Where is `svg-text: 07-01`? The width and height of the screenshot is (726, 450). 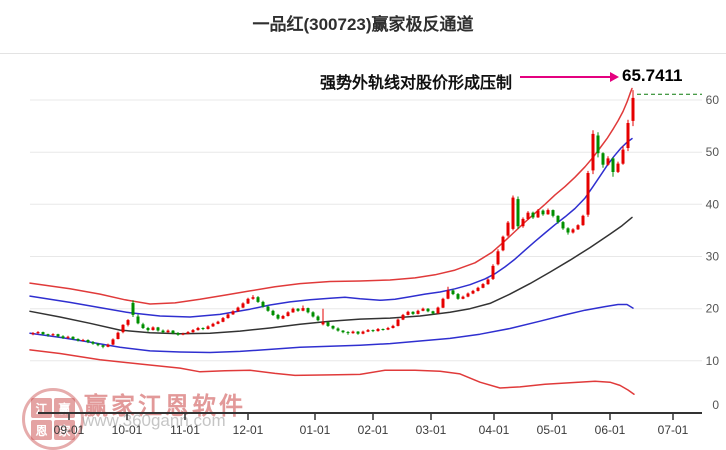
svg-text: 07-01 is located at coordinates (673, 430).